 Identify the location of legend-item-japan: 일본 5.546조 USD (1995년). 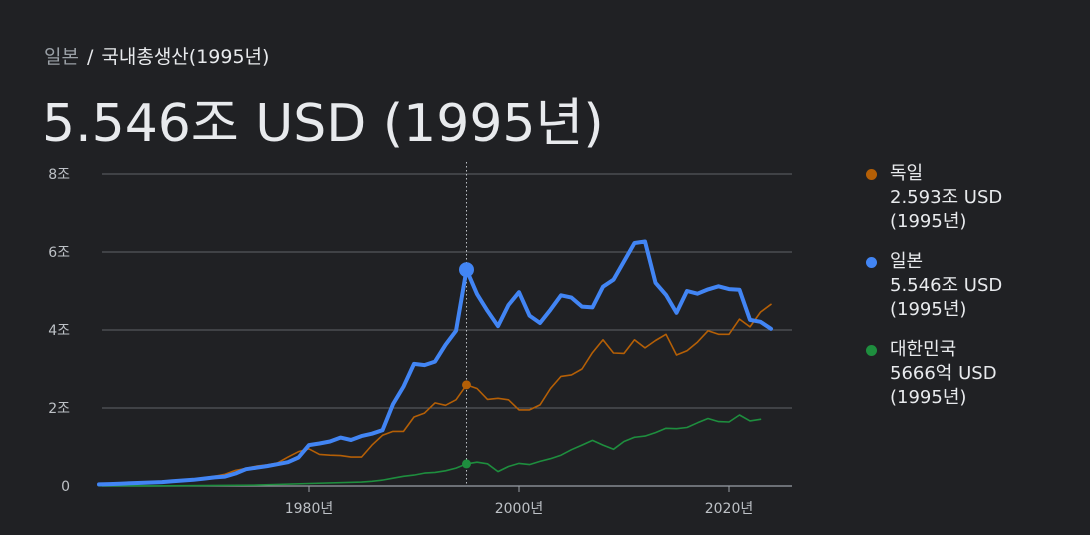
(971, 286).